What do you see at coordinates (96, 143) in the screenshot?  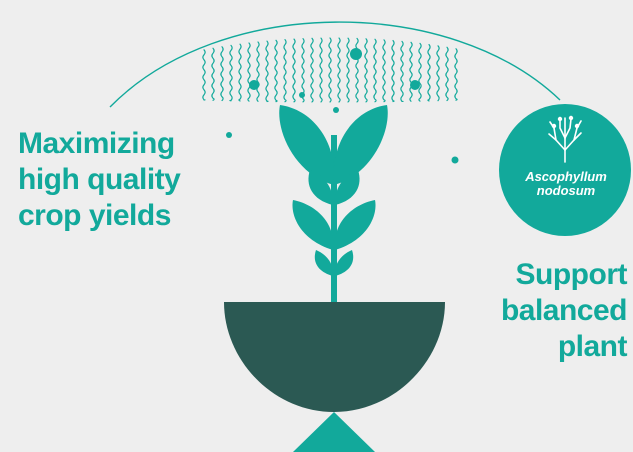 I see `left-headline-line: Maximizing` at bounding box center [96, 143].